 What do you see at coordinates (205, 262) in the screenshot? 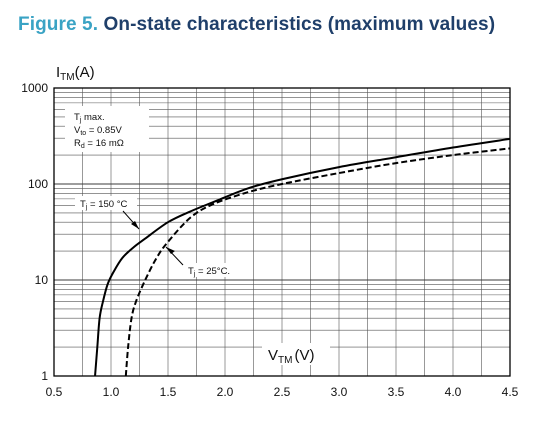
I see `series-label-25: Tj = 25°C.` at bounding box center [205, 262].